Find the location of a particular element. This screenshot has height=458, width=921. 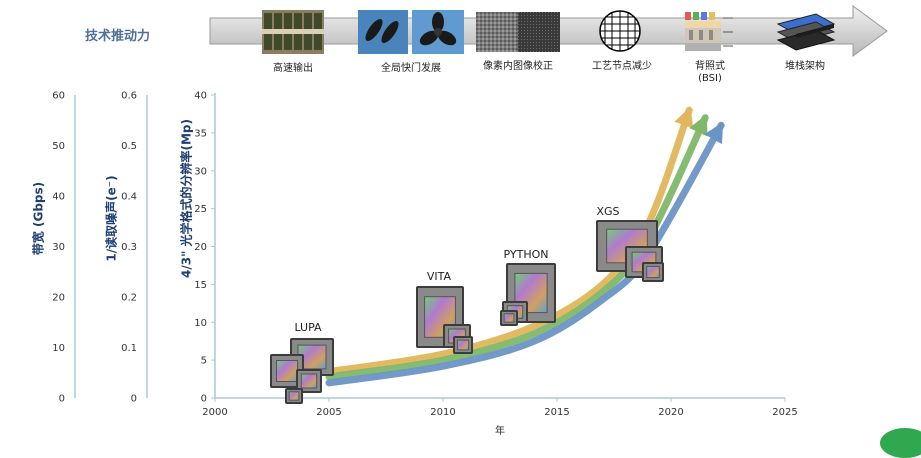

resolution-tick-label: 10 is located at coordinates (200, 323).